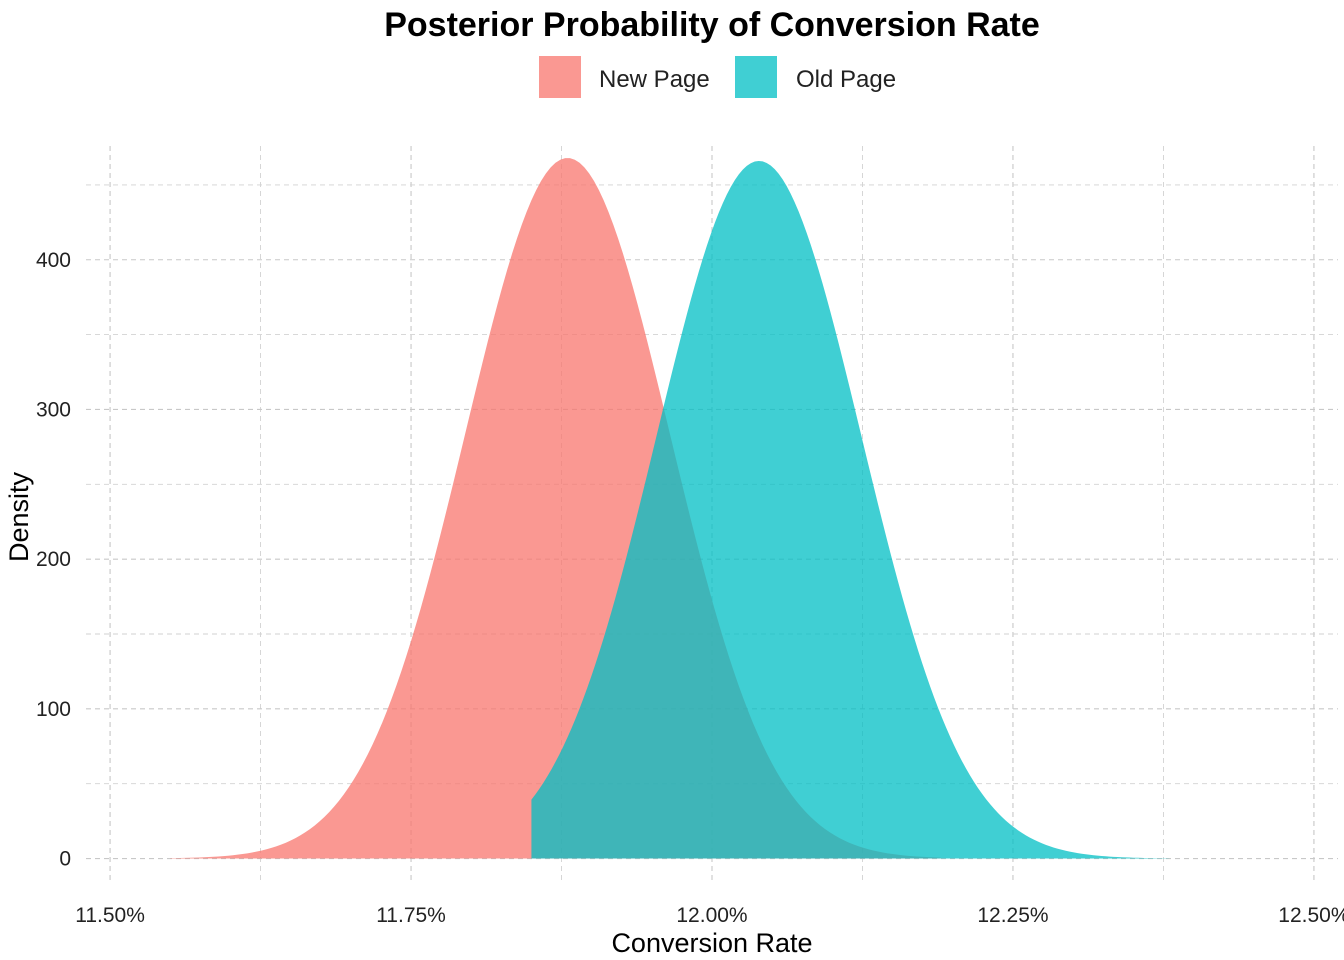 This screenshot has width=1344, height=960. What do you see at coordinates (411, 915) in the screenshot?
I see `x-tick-label: 11.75%` at bounding box center [411, 915].